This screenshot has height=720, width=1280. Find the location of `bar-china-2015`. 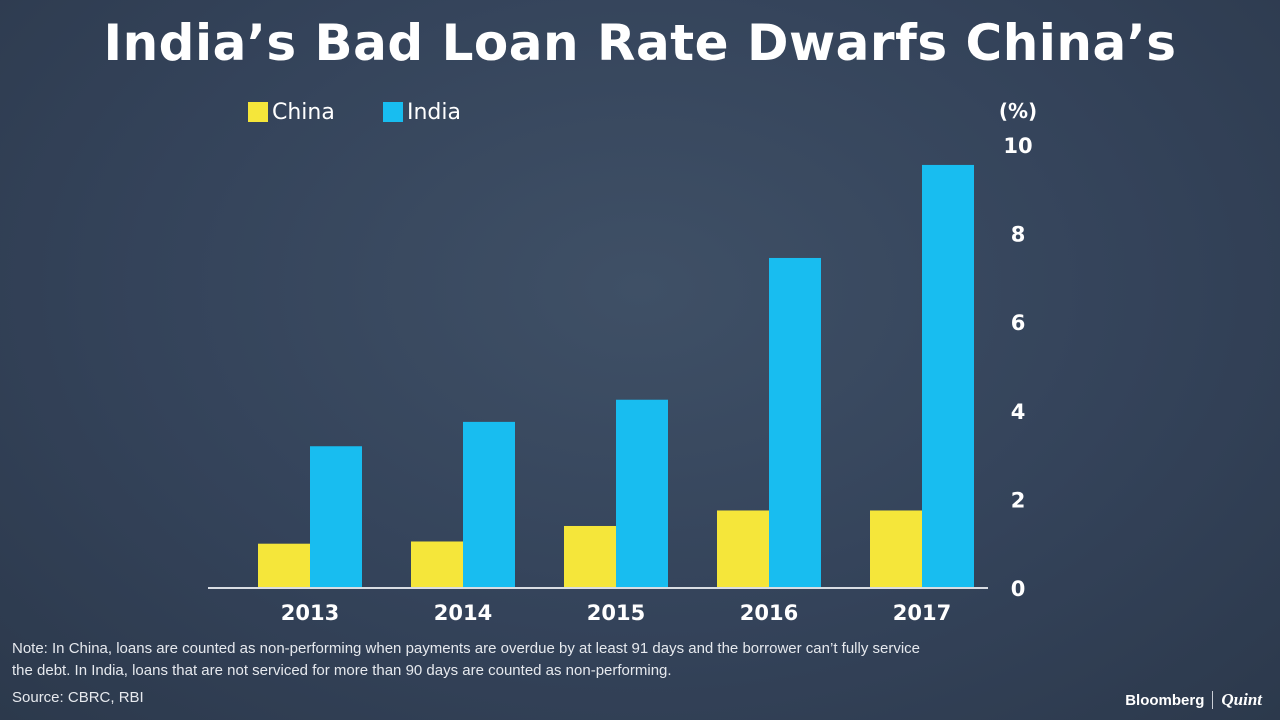

bar-china-2015 is located at coordinates (590, 556).